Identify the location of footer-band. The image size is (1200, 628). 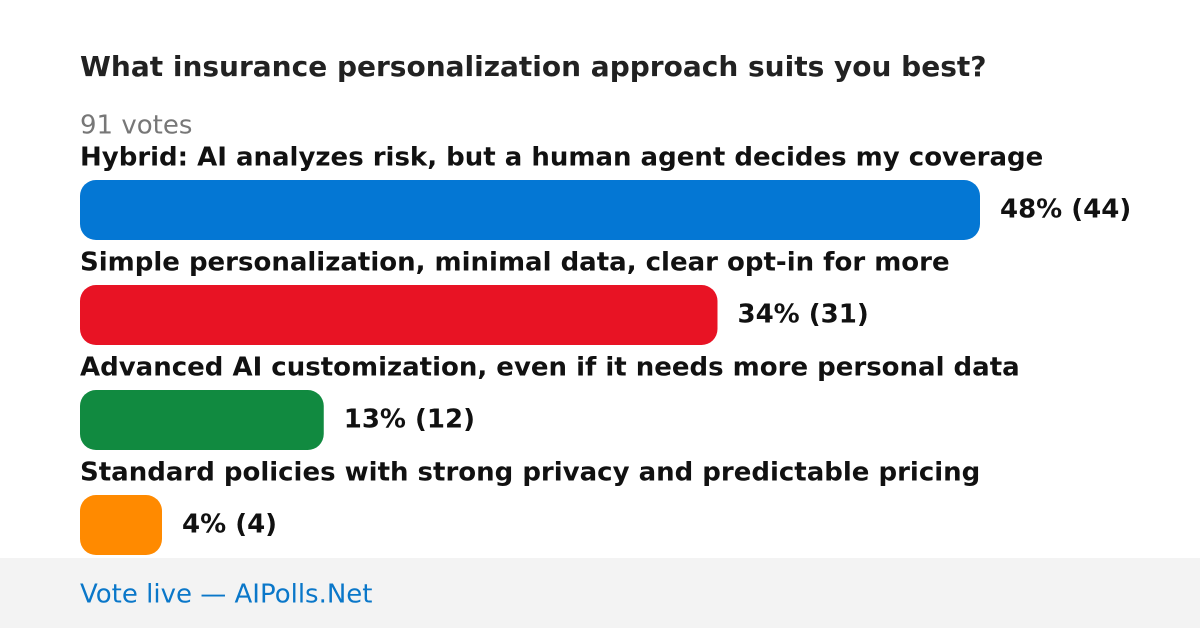
(600, 593).